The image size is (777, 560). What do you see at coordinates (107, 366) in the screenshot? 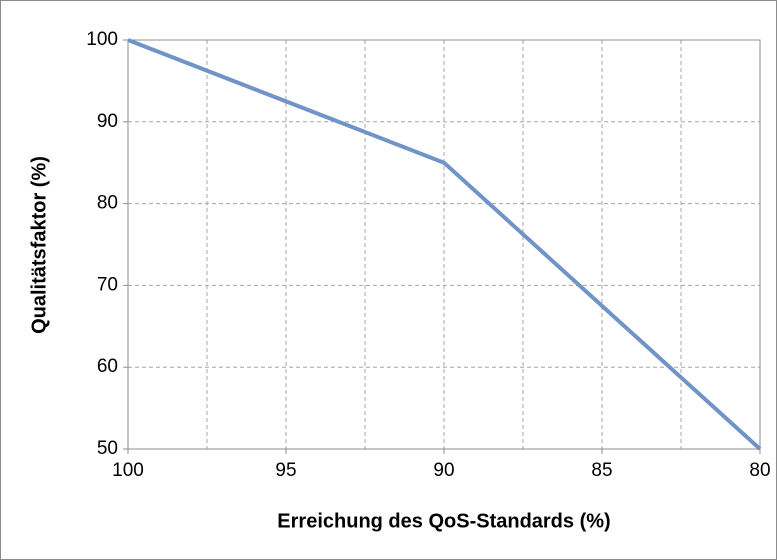
I see `y-tick-label: 60` at bounding box center [107, 366].